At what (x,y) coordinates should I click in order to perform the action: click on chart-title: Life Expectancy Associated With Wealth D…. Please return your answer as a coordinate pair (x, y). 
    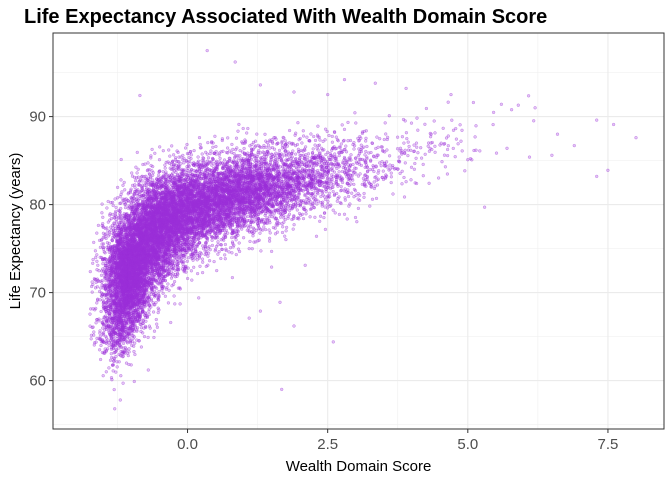
    Looking at the image, I should click on (285, 17).